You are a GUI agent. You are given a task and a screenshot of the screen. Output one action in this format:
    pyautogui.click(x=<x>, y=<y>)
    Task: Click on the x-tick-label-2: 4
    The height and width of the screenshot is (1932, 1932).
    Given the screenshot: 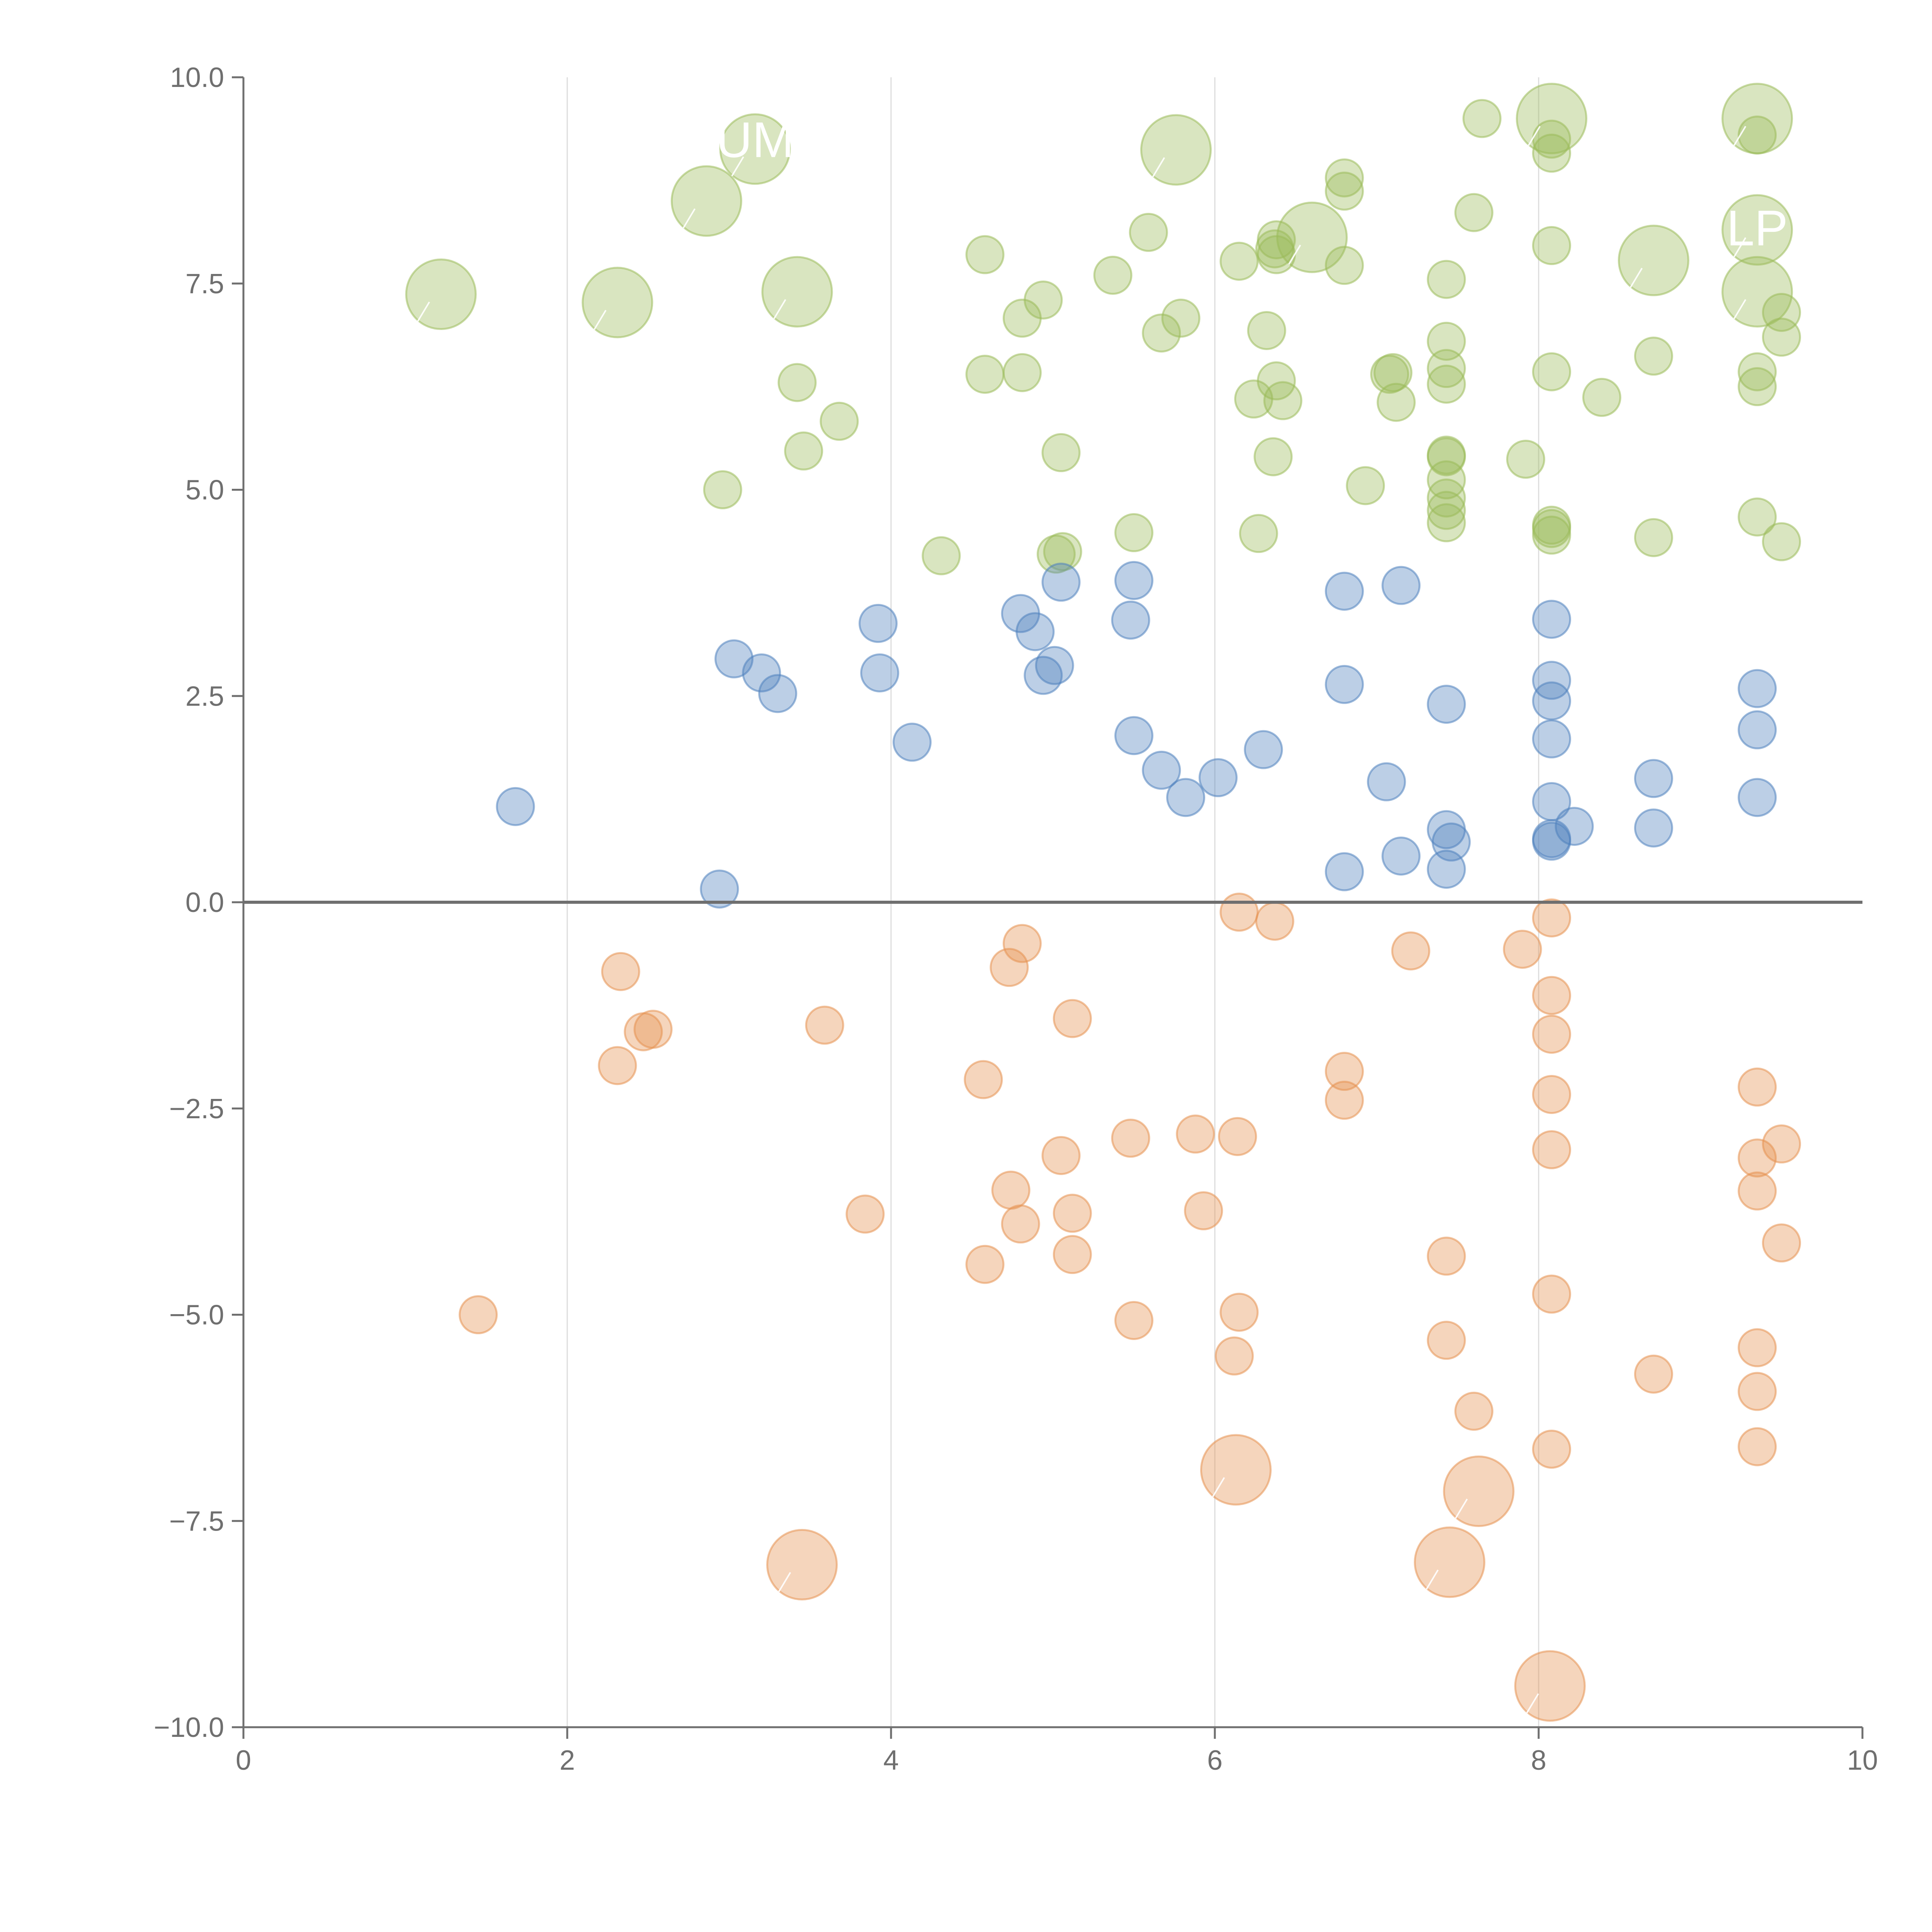 What is the action you would take?
    pyautogui.click(x=891, y=1760)
    